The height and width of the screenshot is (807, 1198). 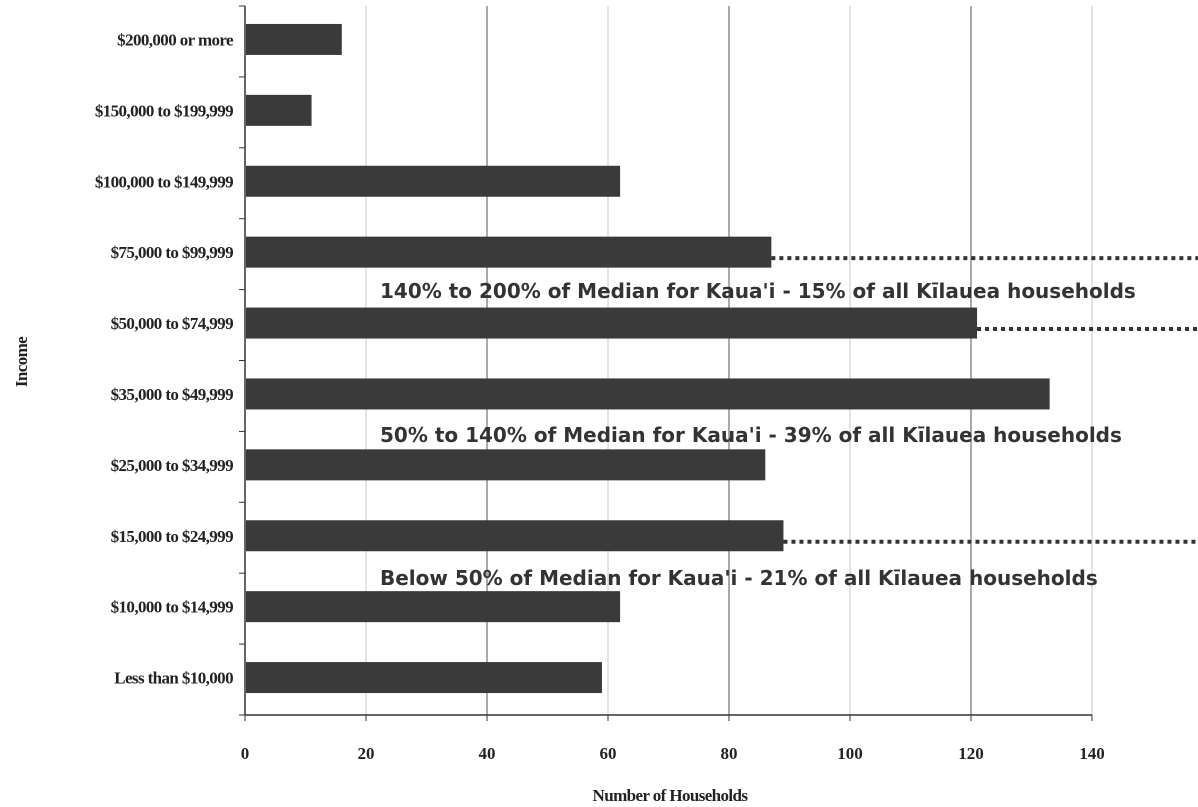 What do you see at coordinates (1092, 753) in the screenshot?
I see `x-tick-label: 140` at bounding box center [1092, 753].